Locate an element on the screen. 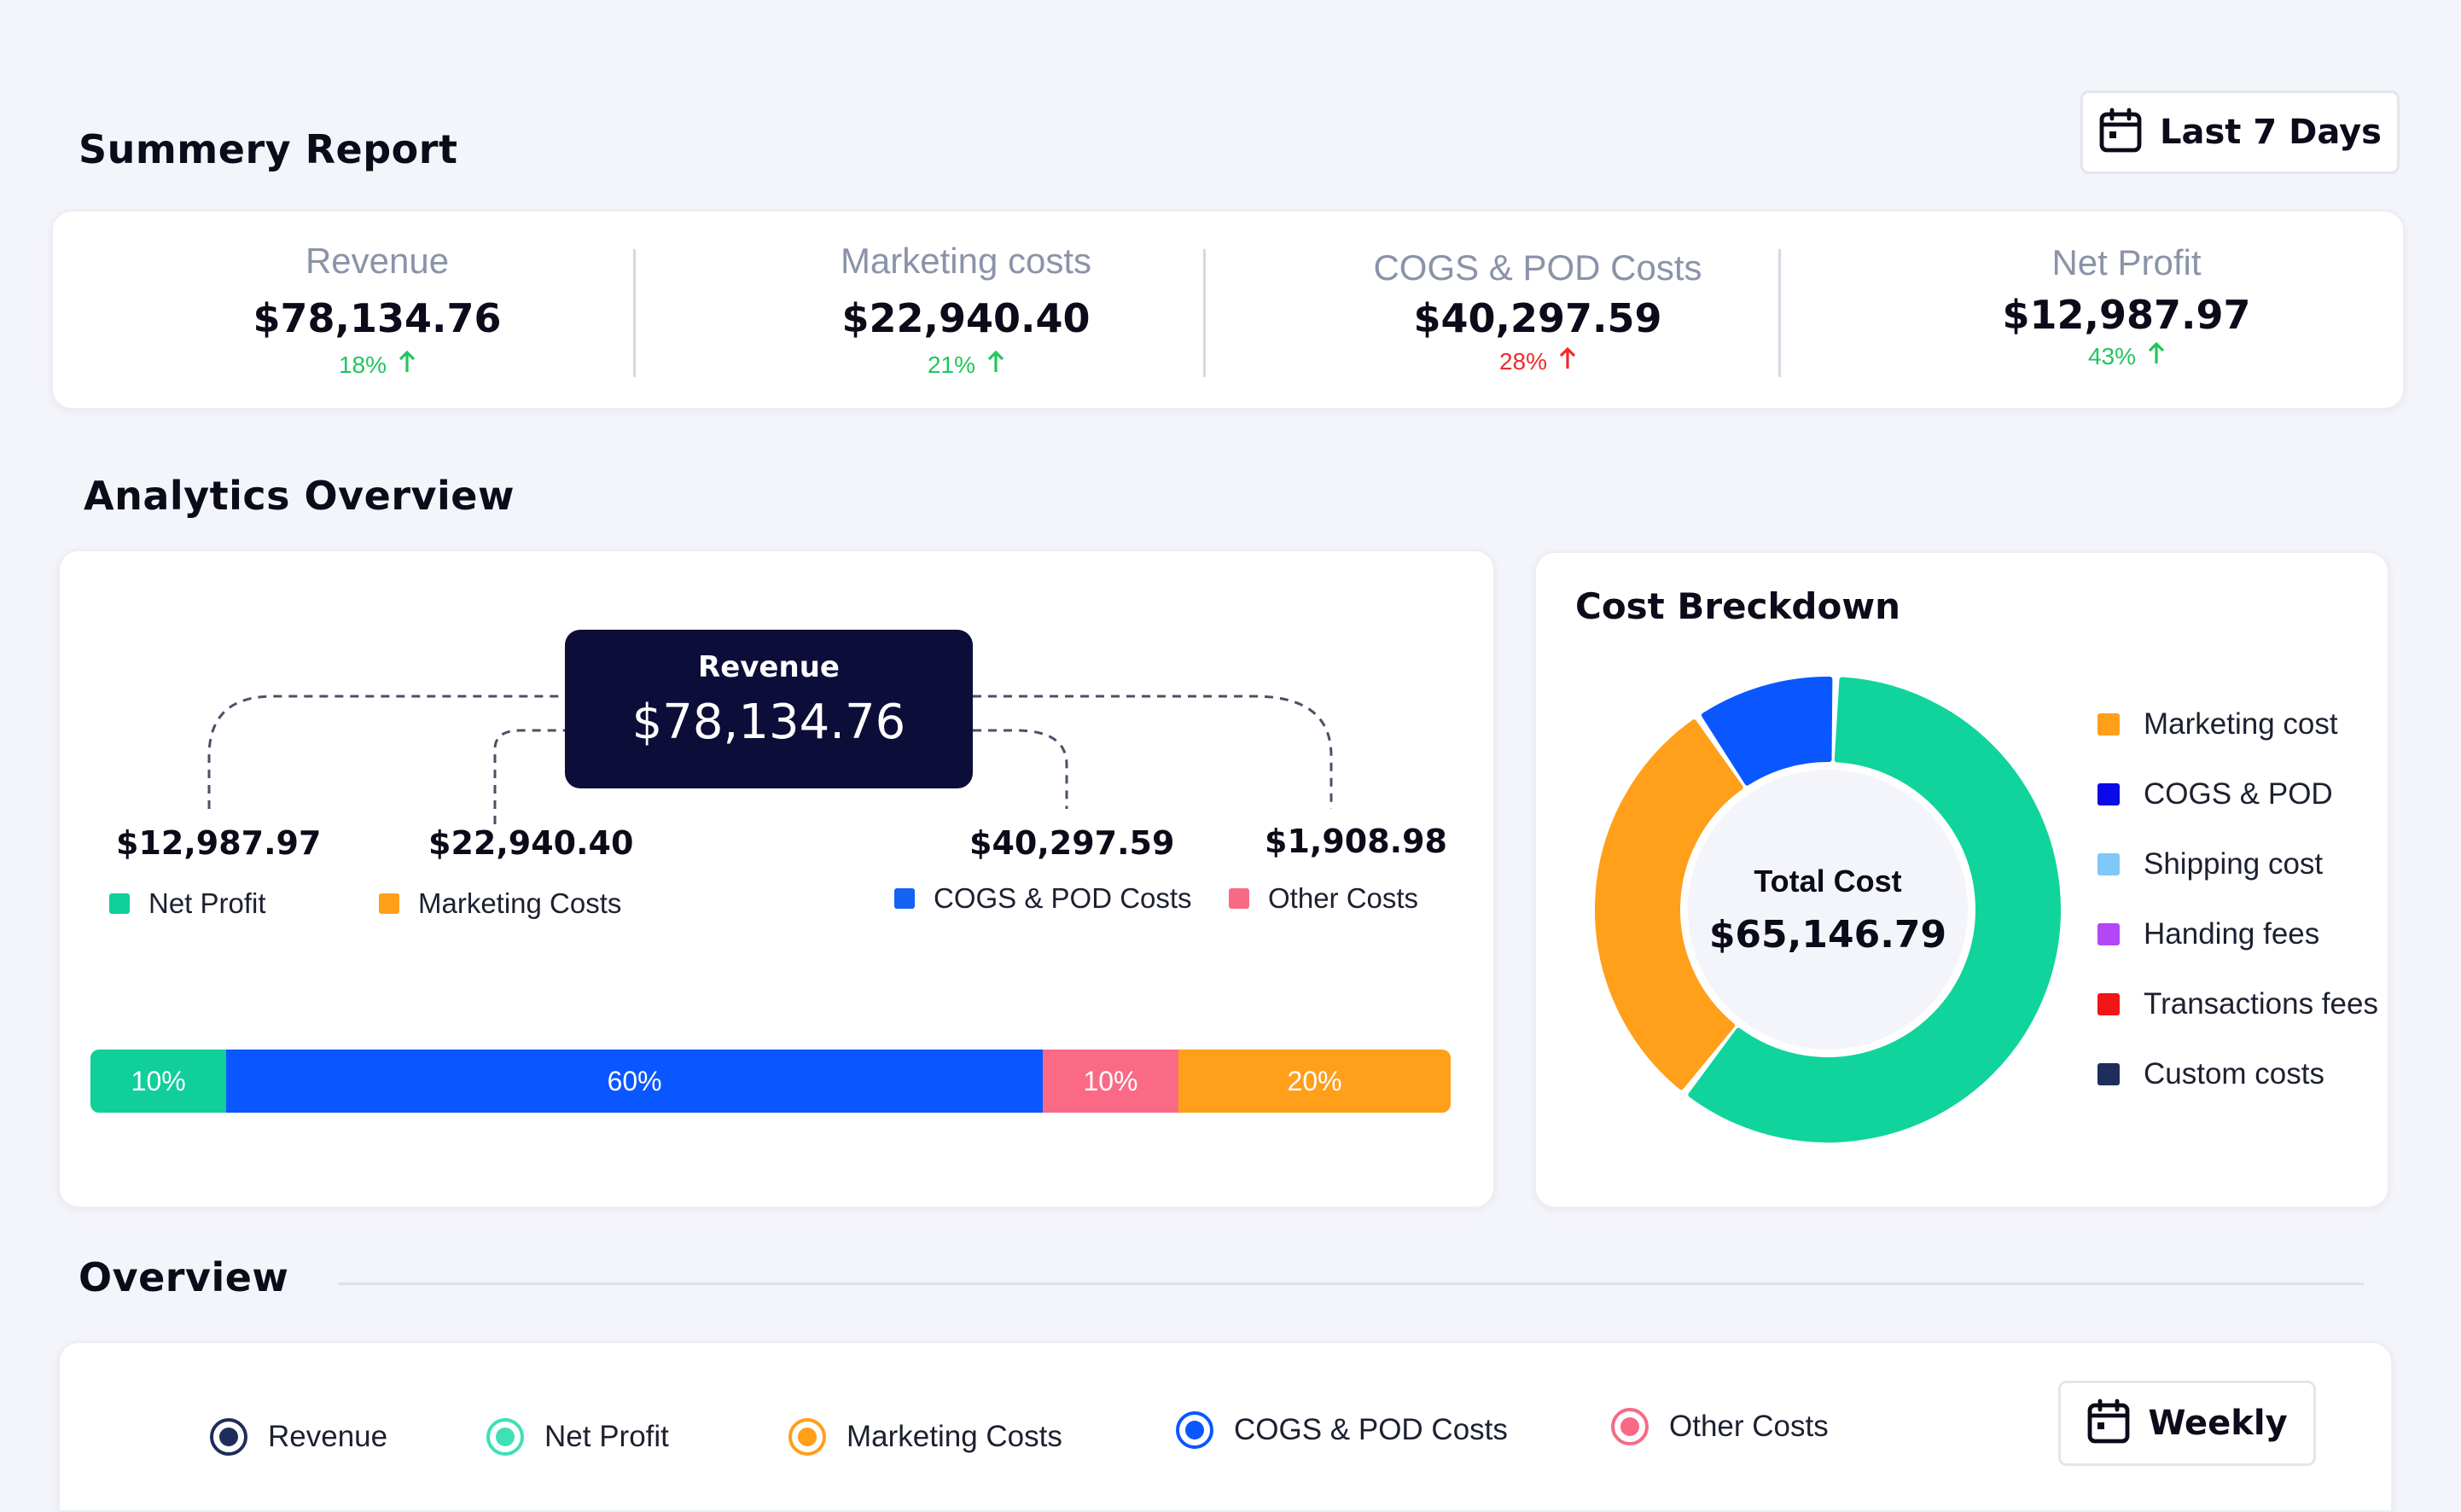 This screenshot has width=2461, height=1512. date-range-button: Last 7 Days is located at coordinates (2240, 132).